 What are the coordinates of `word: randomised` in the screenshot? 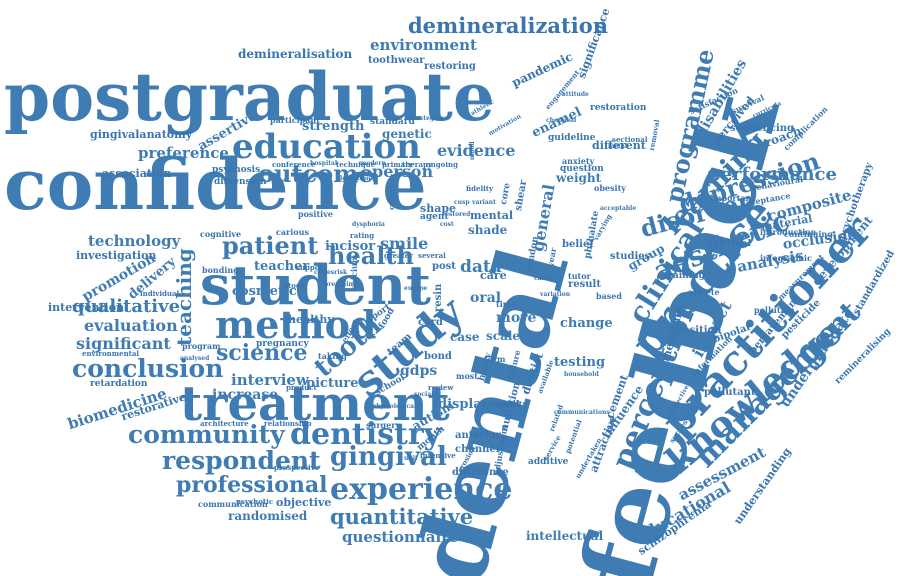 It's located at (268, 516).